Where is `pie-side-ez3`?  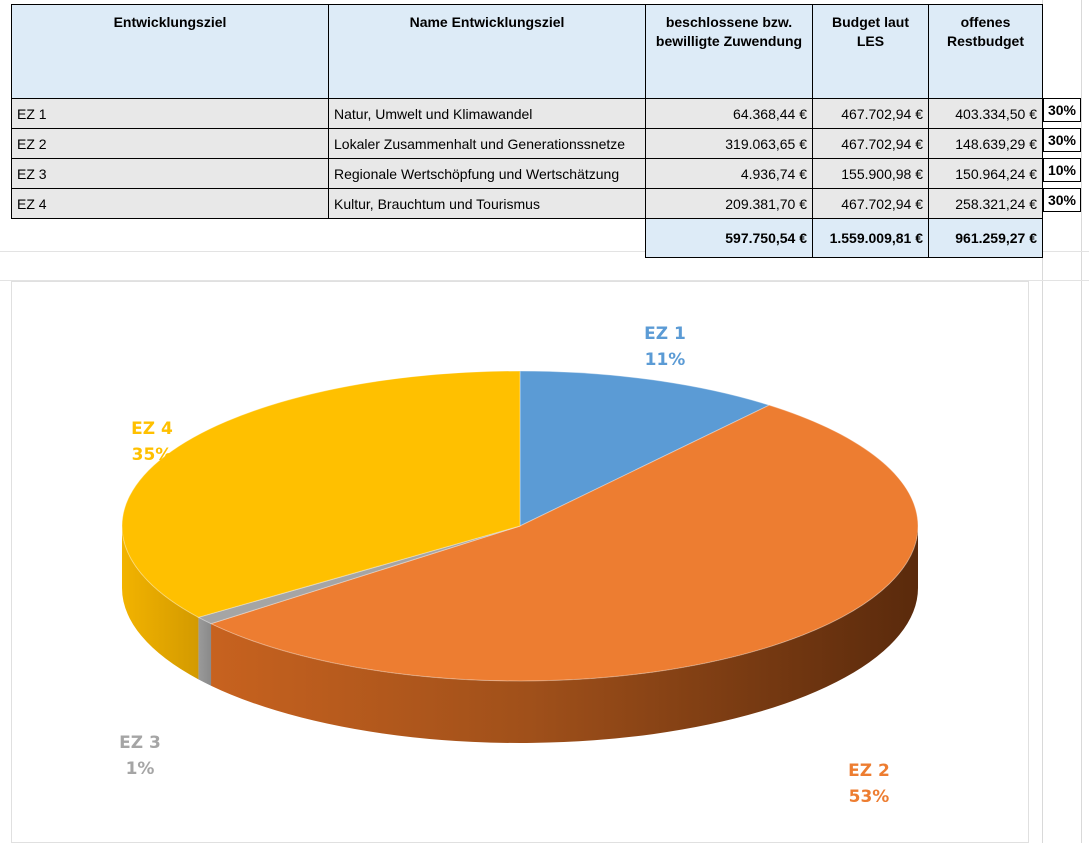 pie-side-ez3 is located at coordinates (205, 651).